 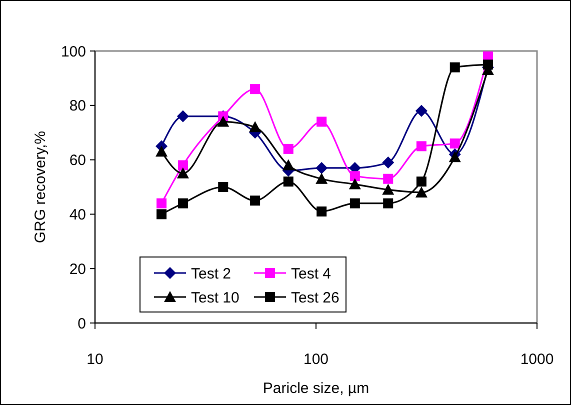 I want to click on legend-label: Test 10, so click(x=215, y=297).